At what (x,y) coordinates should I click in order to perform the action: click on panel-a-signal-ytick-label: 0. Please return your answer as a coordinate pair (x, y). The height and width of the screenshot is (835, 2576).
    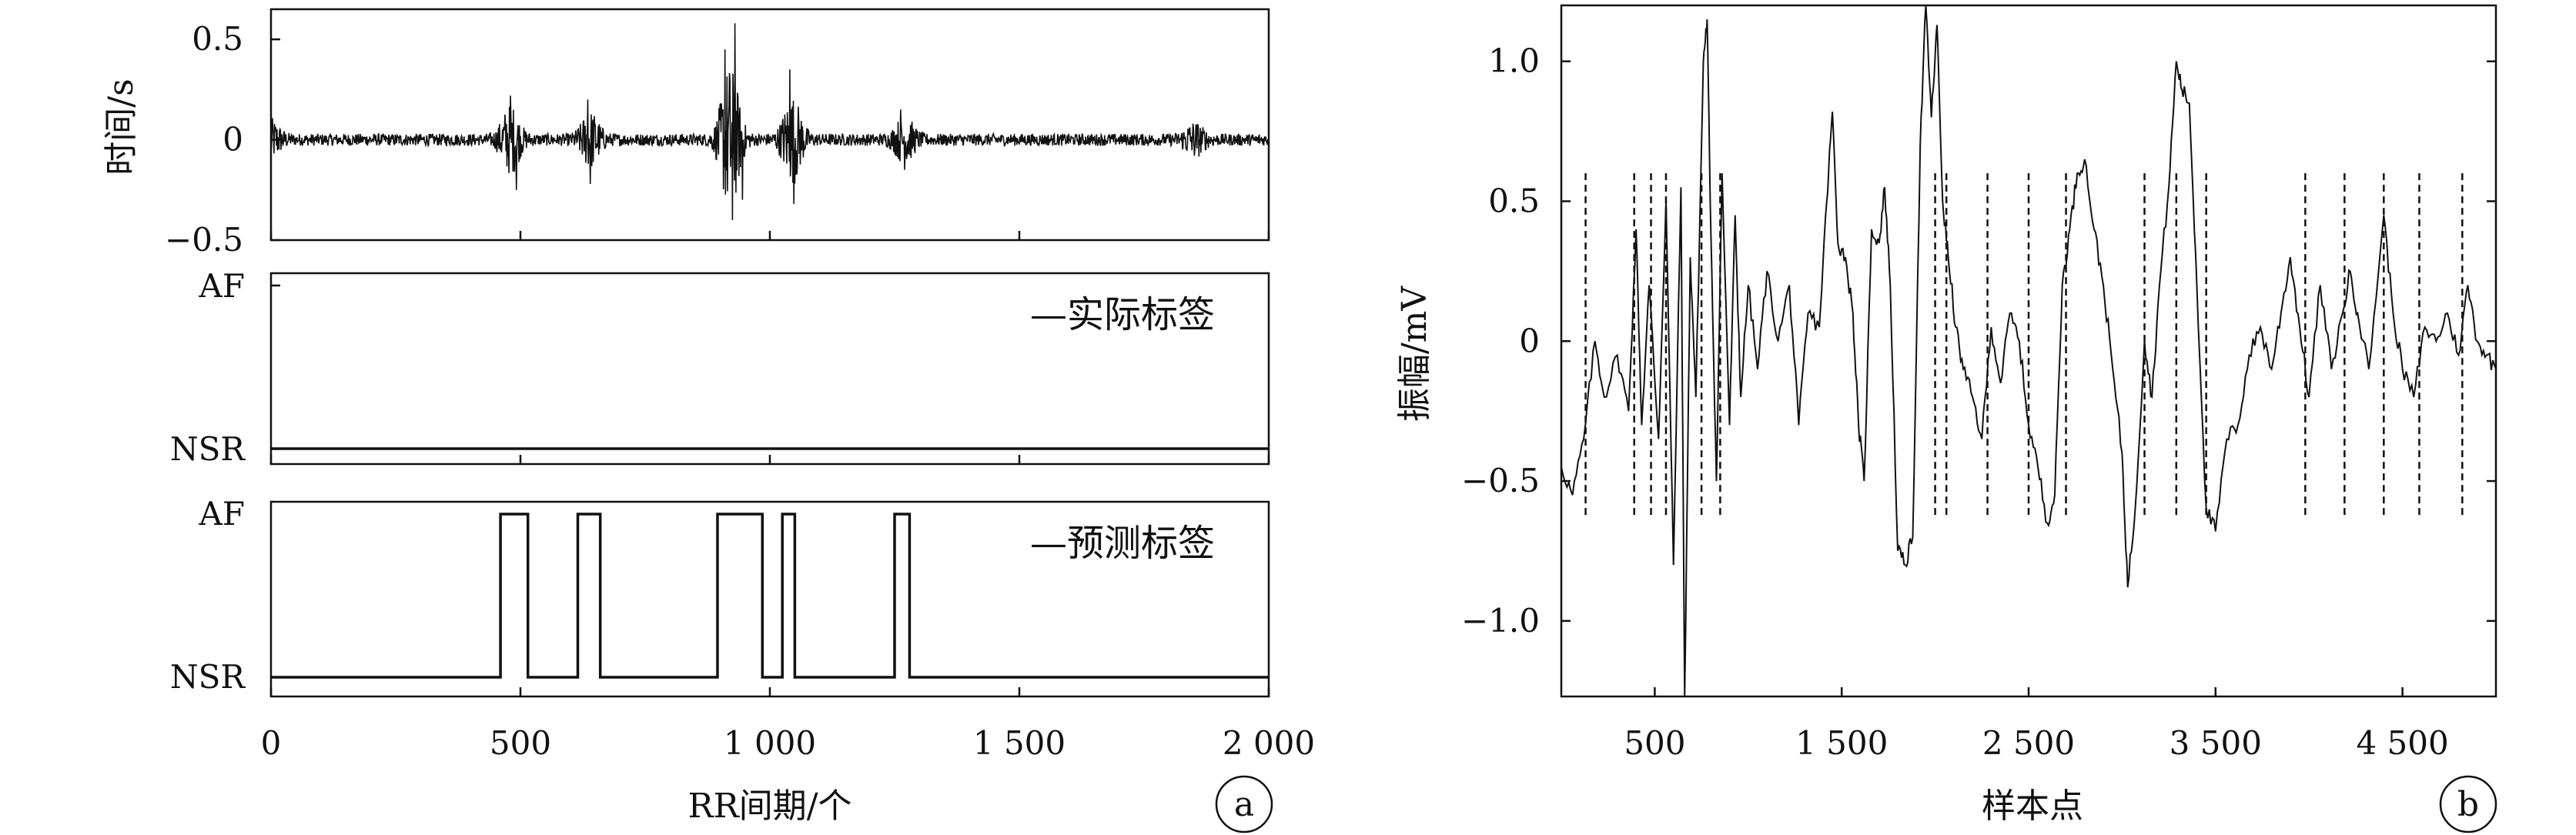
    Looking at the image, I should click on (233, 140).